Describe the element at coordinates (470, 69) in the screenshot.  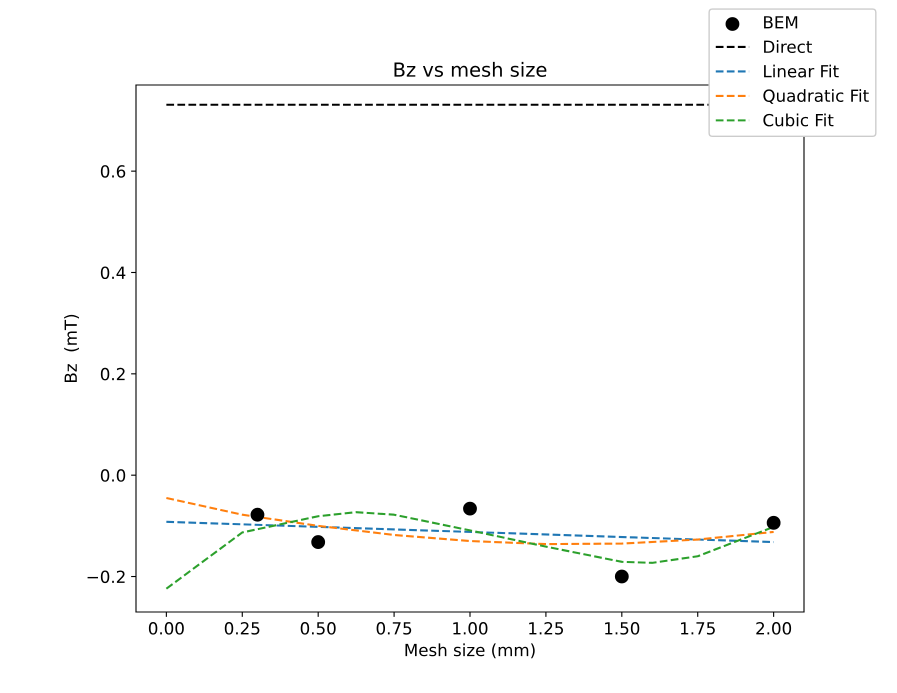
I see `chart-title: Bz vs mesh size` at that location.